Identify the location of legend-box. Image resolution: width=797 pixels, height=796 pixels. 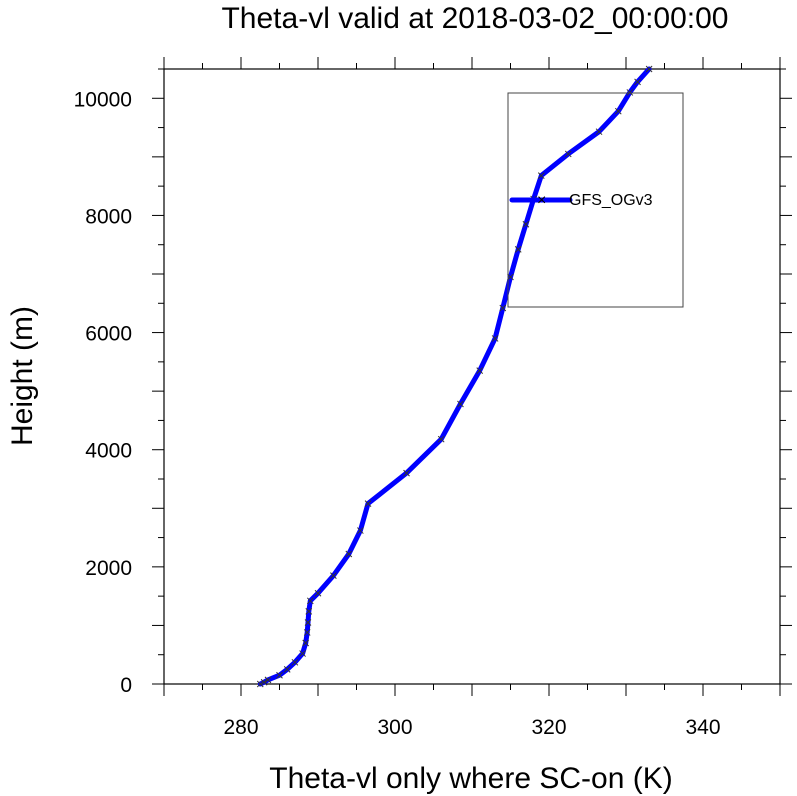
(595, 200).